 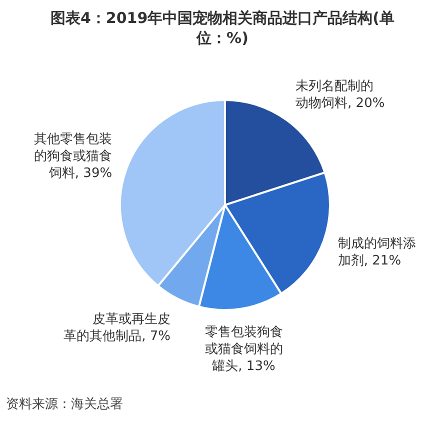 What do you see at coordinates (64, 404) in the screenshot?
I see `text: 资料来源：海关总署` at bounding box center [64, 404].